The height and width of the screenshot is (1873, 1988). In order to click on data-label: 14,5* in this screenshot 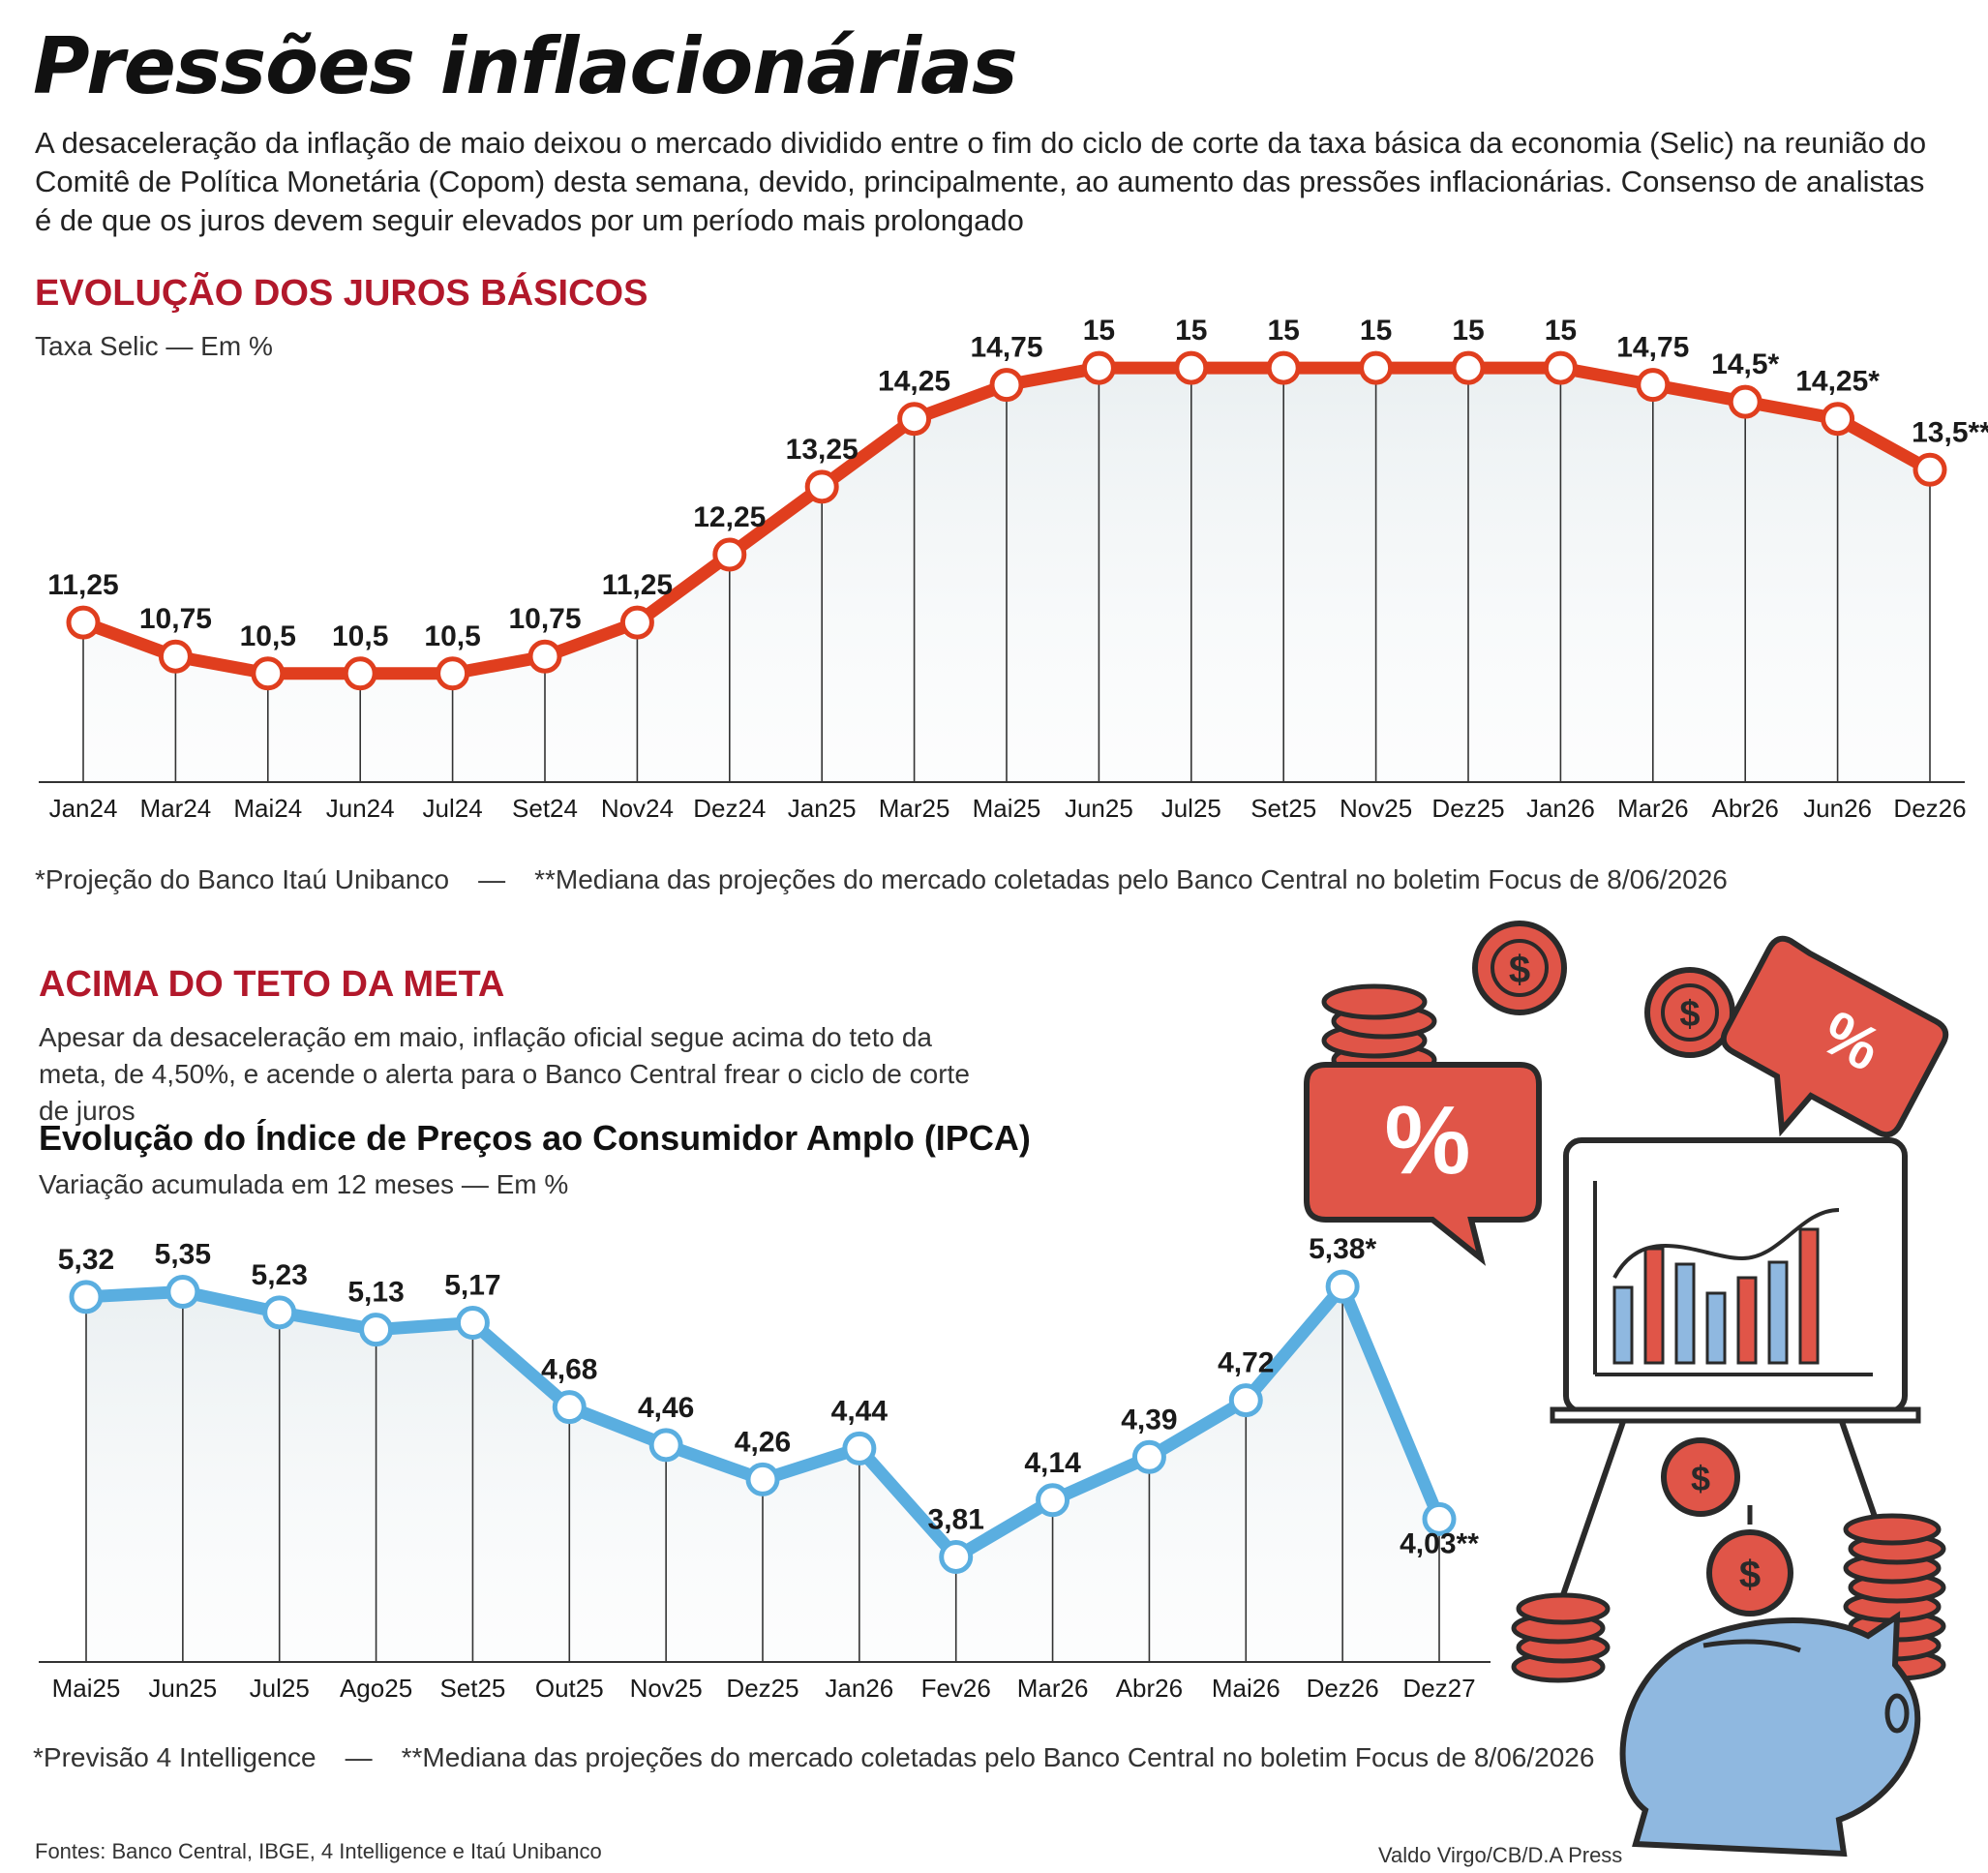, I will do `click(1745, 364)`.